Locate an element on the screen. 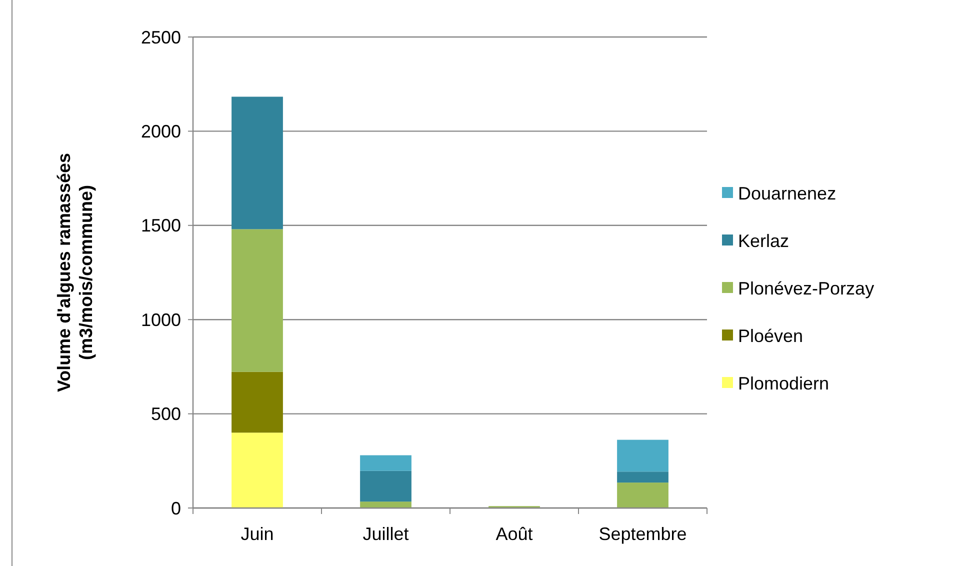  legend-label: Kerlaz is located at coordinates (764, 240).